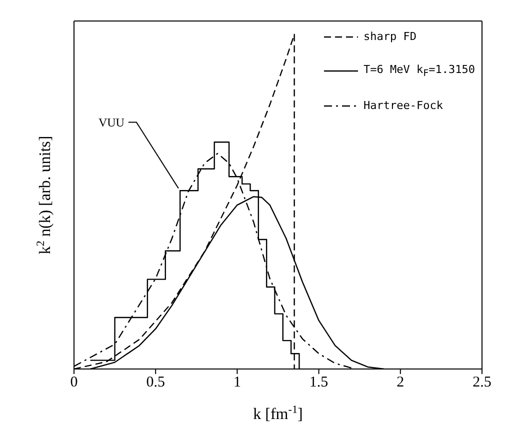 The image size is (505, 447). I want to click on x-tick-label: 0.5, so click(155, 382).